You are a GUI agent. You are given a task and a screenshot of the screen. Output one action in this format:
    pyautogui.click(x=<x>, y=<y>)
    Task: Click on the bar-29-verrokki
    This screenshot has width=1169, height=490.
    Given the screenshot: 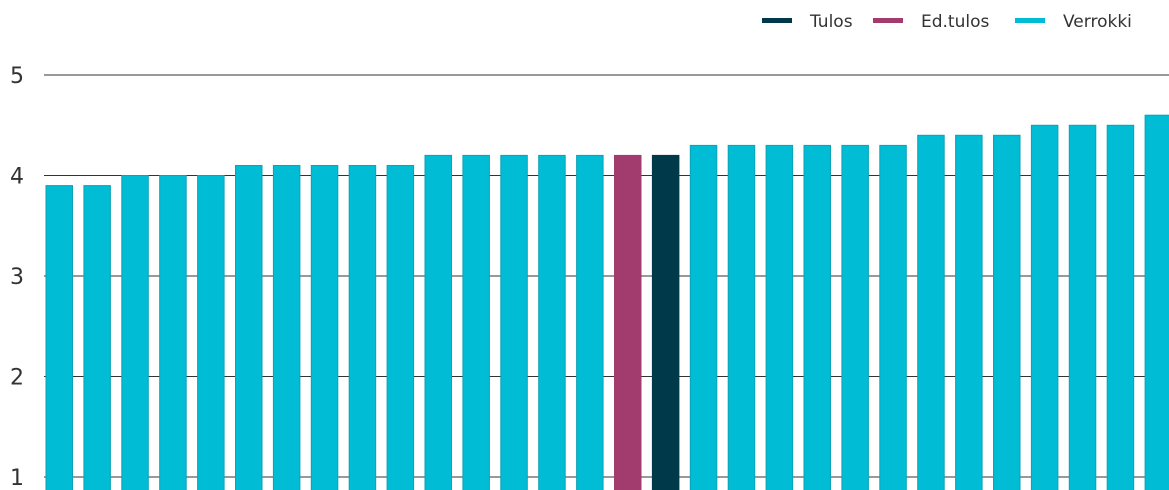 What is the action you would take?
    pyautogui.click(x=1120, y=307)
    